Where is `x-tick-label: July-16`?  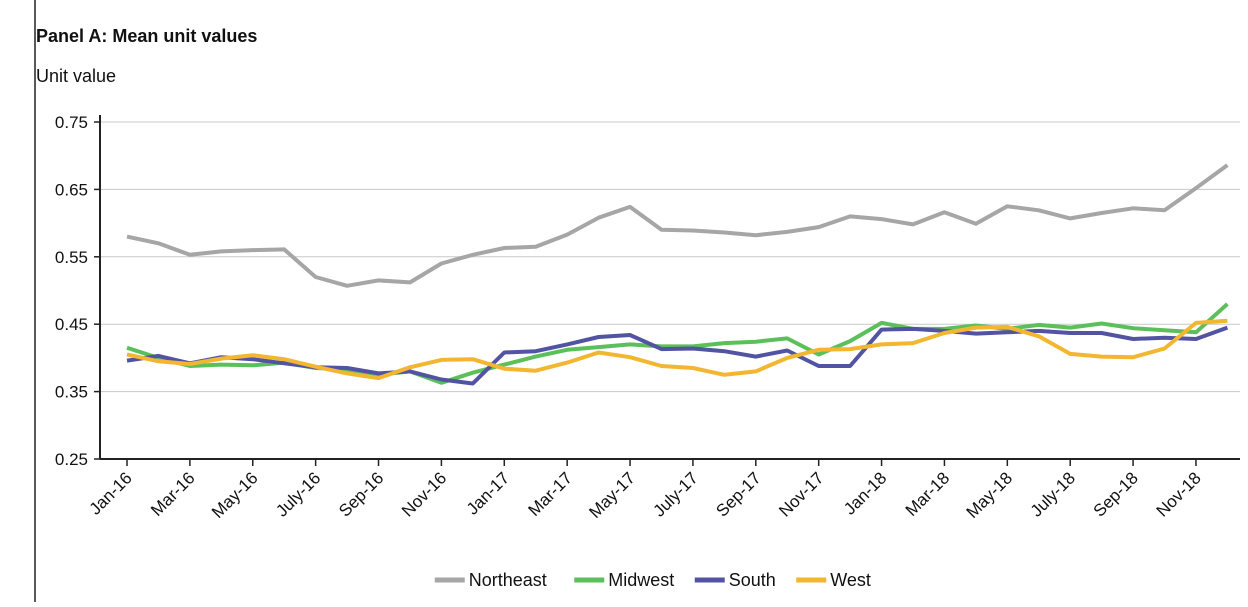 x-tick-label: July-16 is located at coordinates (298, 494).